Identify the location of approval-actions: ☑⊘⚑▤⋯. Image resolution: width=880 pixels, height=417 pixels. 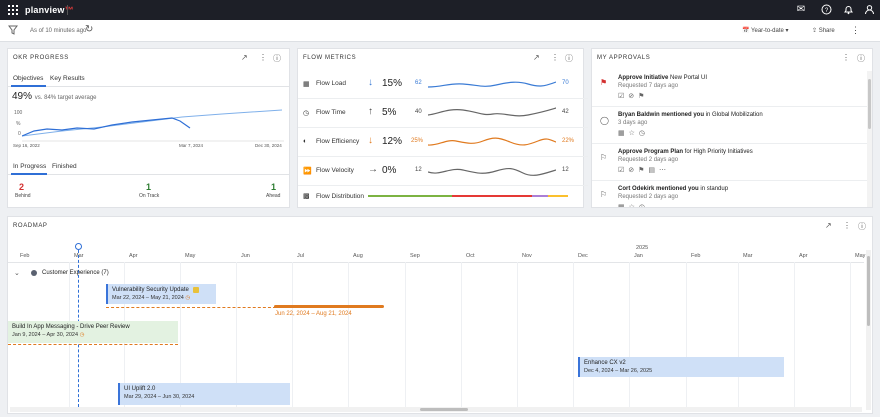
(644, 170).